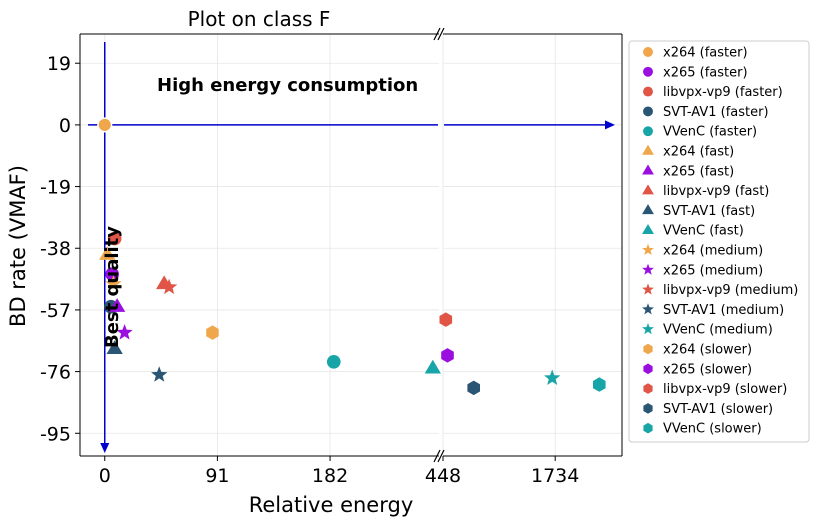 This screenshot has height=525, width=819. What do you see at coordinates (333, 362) in the screenshot?
I see `data-point-vvenc-faster` at bounding box center [333, 362].